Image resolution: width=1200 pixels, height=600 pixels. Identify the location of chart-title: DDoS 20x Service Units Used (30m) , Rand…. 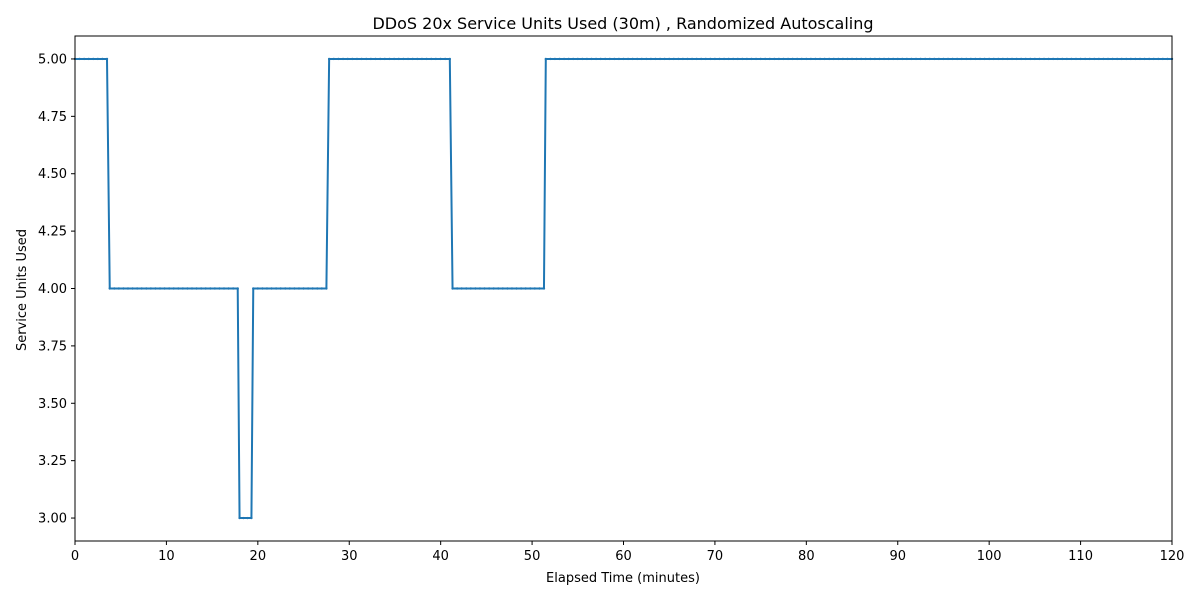
(622, 23).